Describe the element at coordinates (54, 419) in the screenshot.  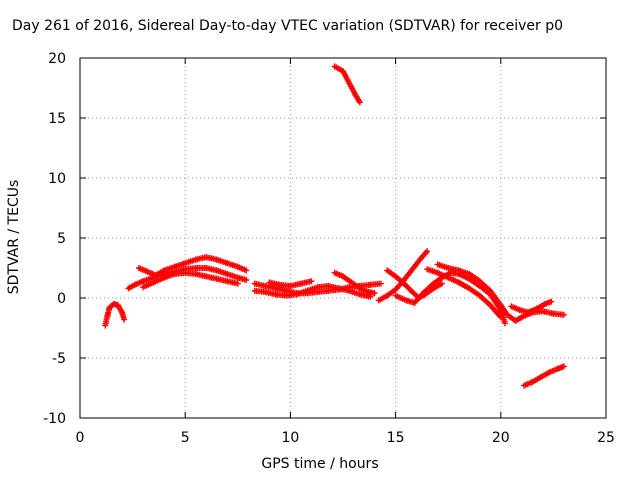
I see `y-tick-label: -10` at that location.